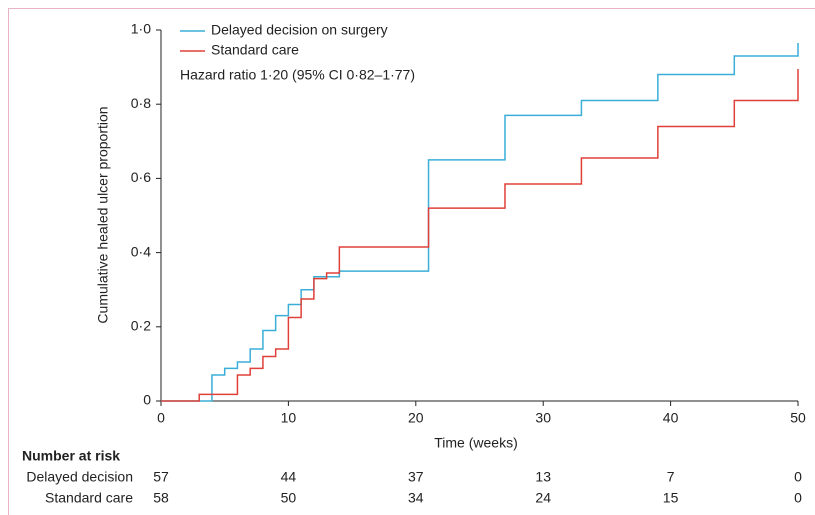 This screenshot has width=815, height=515. Describe the element at coordinates (161, 498) in the screenshot. I see `risk-value: 58` at that location.